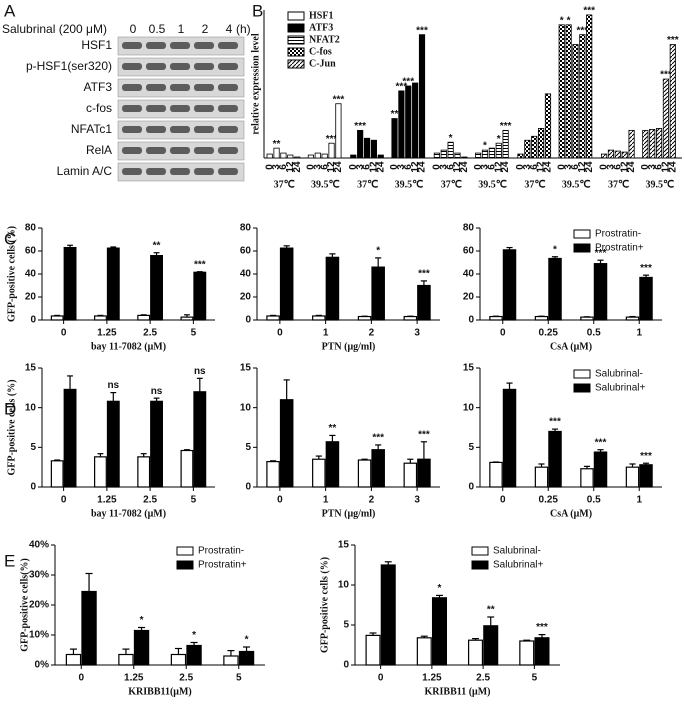 Image resolution: width=685 pixels, height=727 pixels. What do you see at coordinates (239, 678) in the screenshot?
I see `x-tick-label: 5` at bounding box center [239, 678].